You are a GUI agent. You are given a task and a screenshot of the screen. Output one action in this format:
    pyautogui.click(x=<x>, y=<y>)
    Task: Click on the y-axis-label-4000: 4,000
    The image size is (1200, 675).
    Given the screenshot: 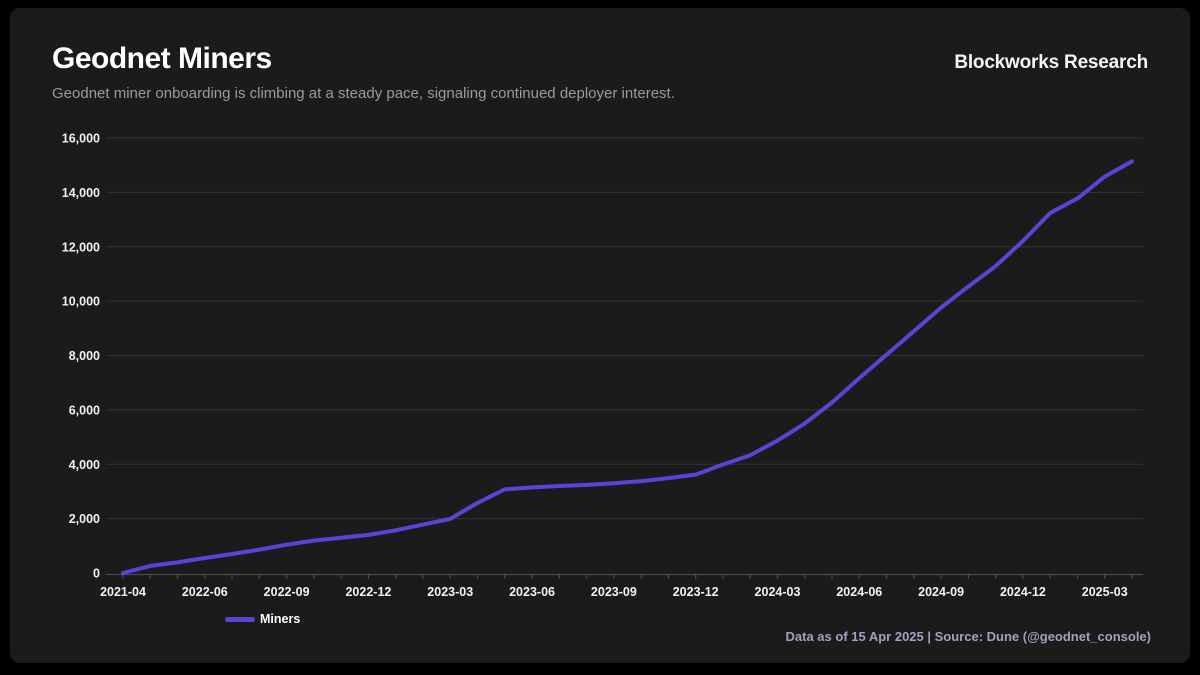 What is the action you would take?
    pyautogui.click(x=84, y=465)
    